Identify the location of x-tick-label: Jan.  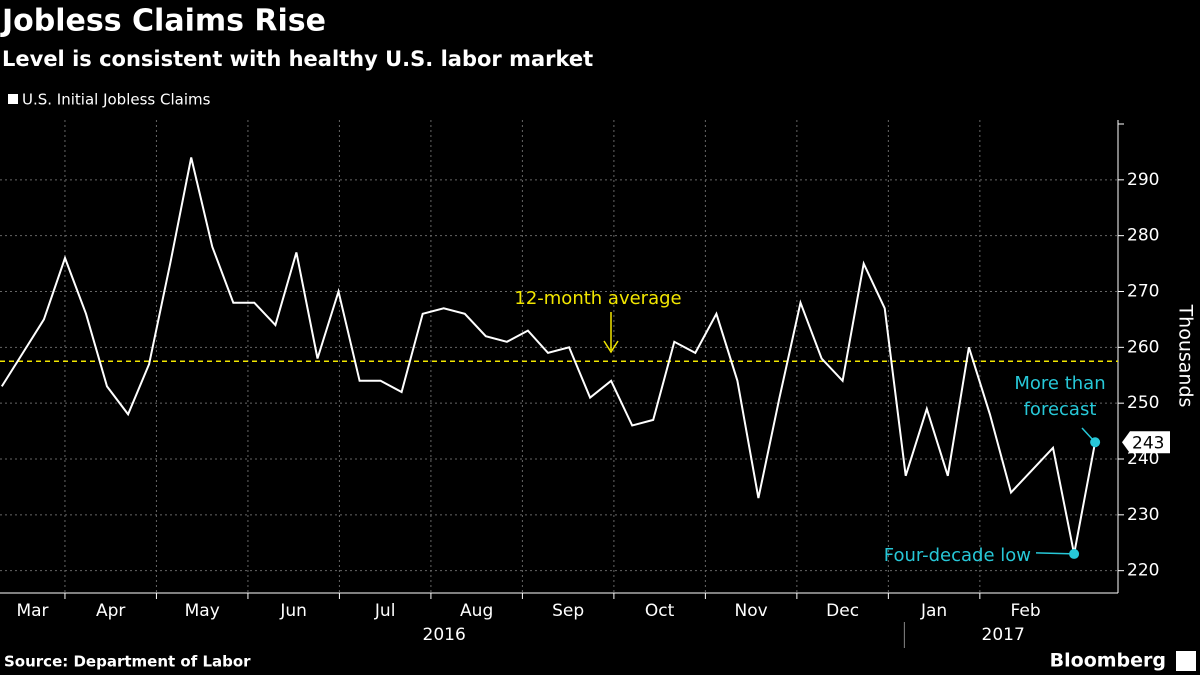
(933, 611).